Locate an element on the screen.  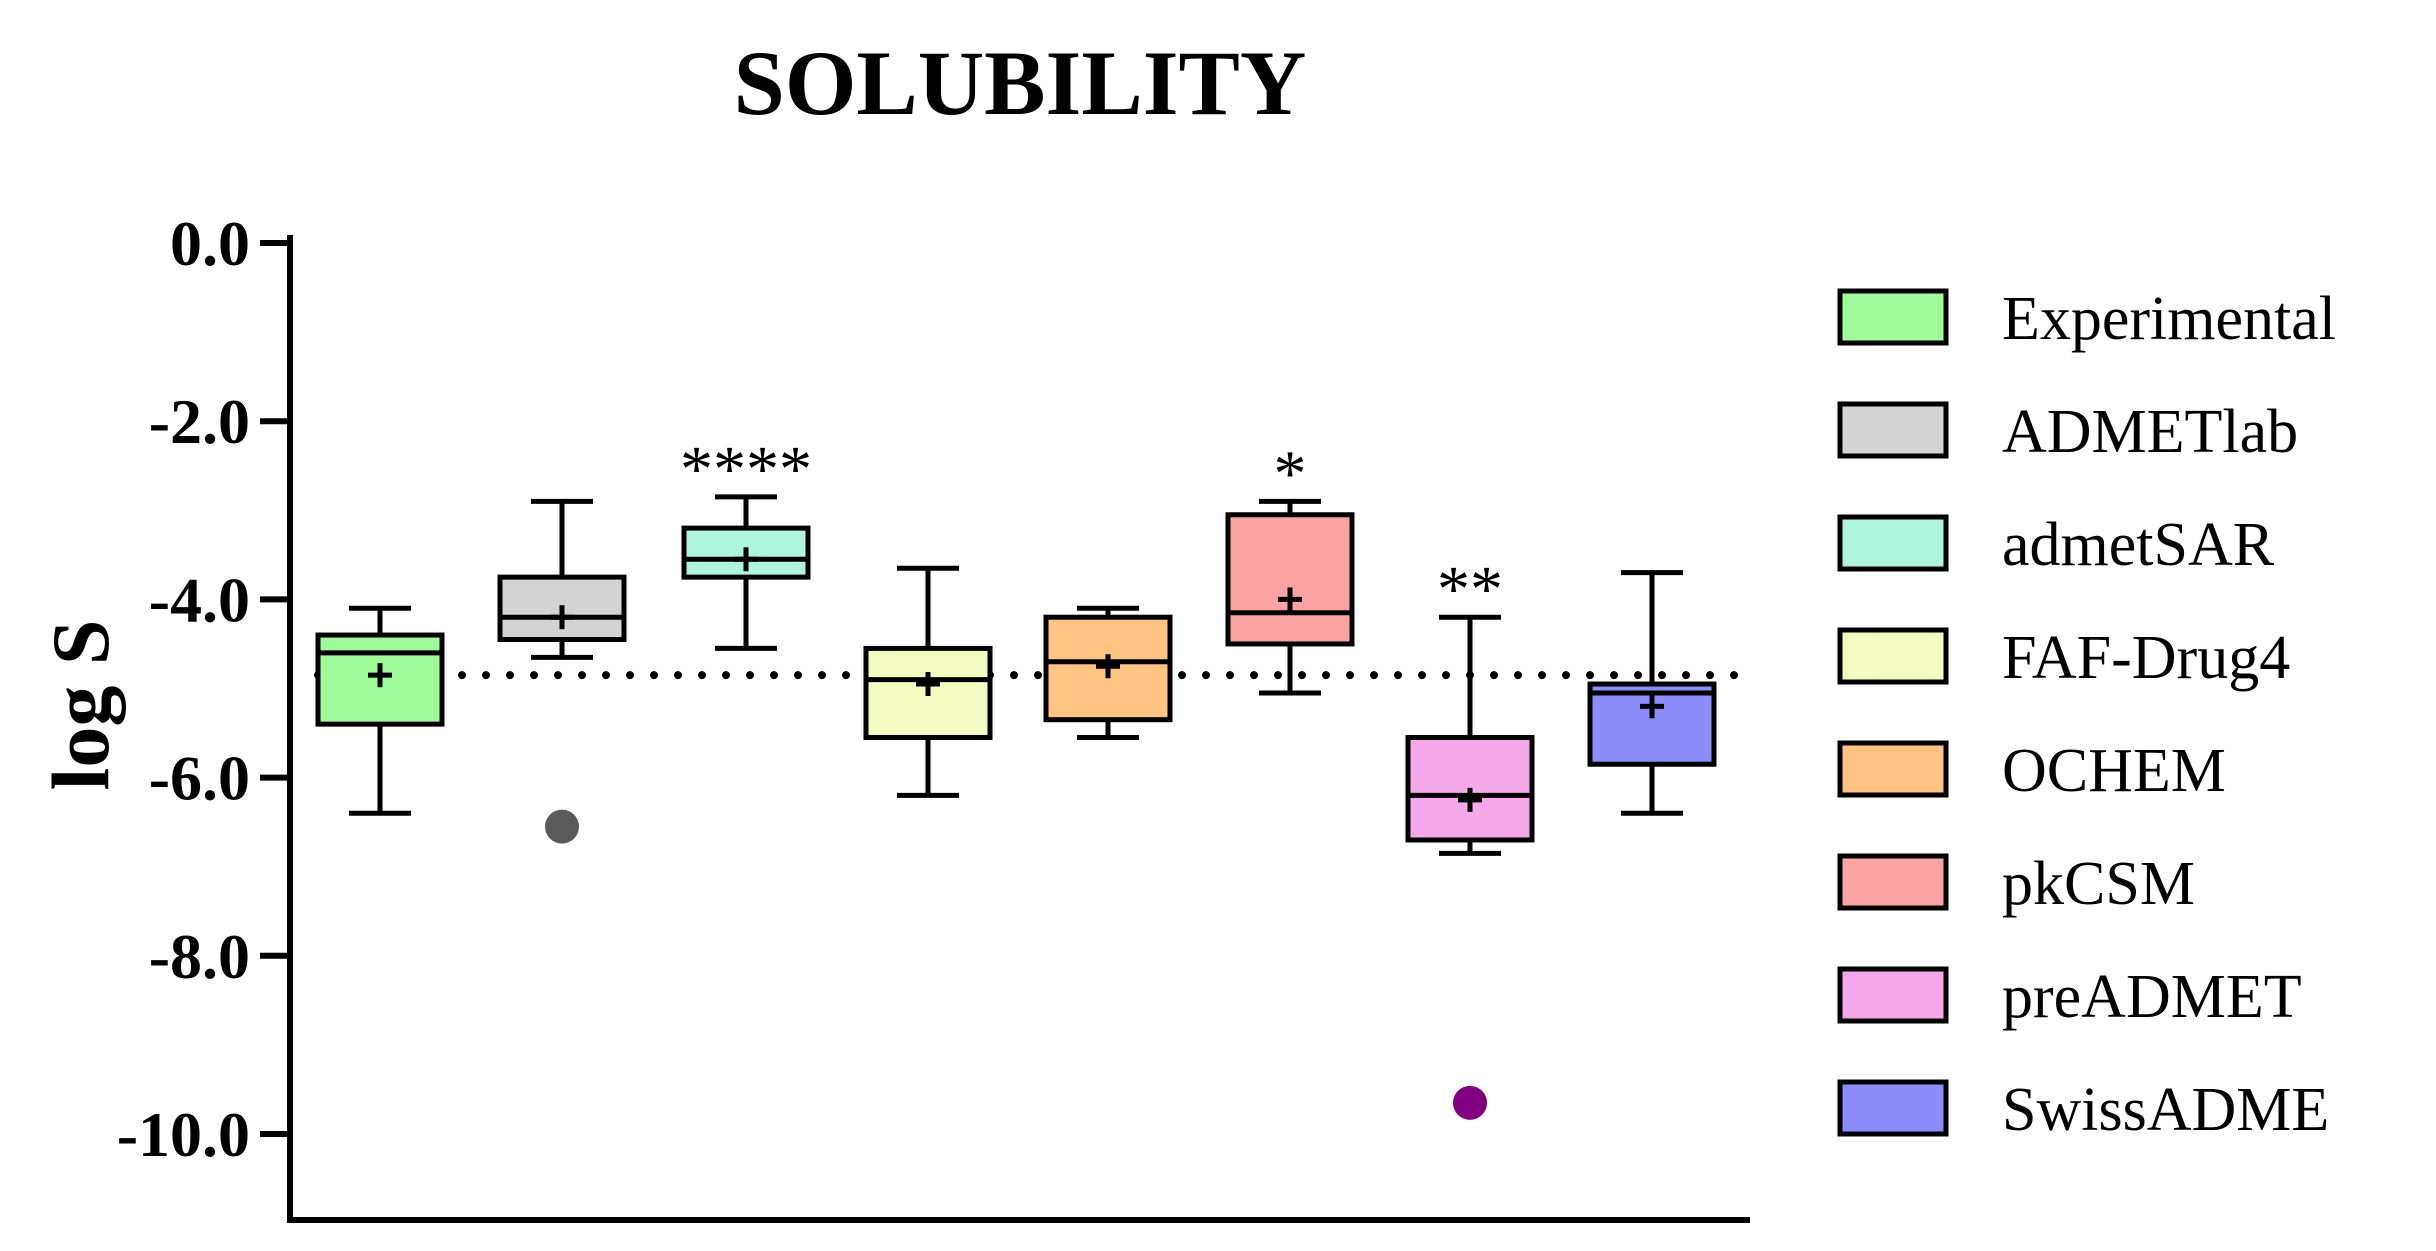
y-tick-label: 0.0 is located at coordinates (210, 243).